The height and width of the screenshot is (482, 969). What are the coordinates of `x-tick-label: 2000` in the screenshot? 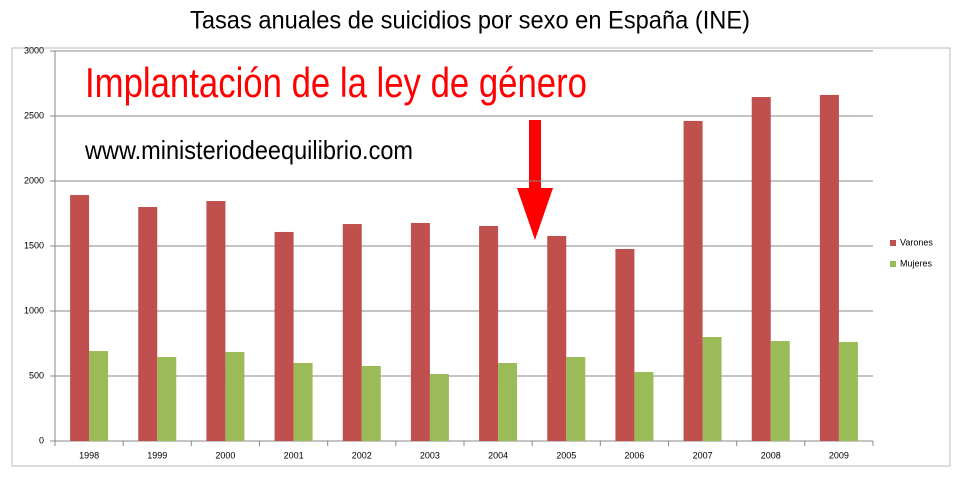 It's located at (225, 455).